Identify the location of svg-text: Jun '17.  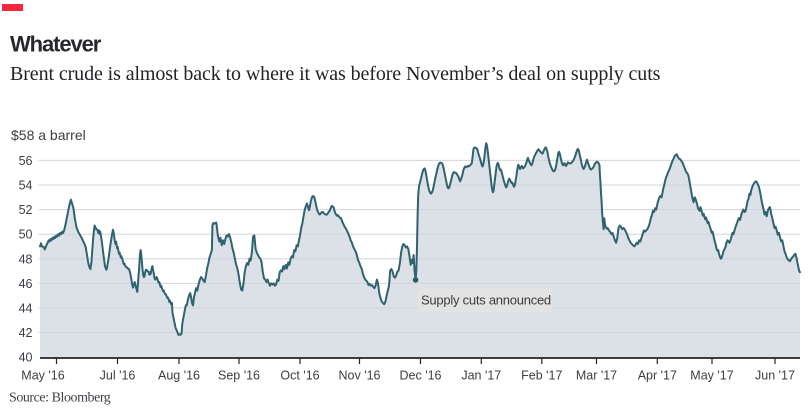
(775, 376).